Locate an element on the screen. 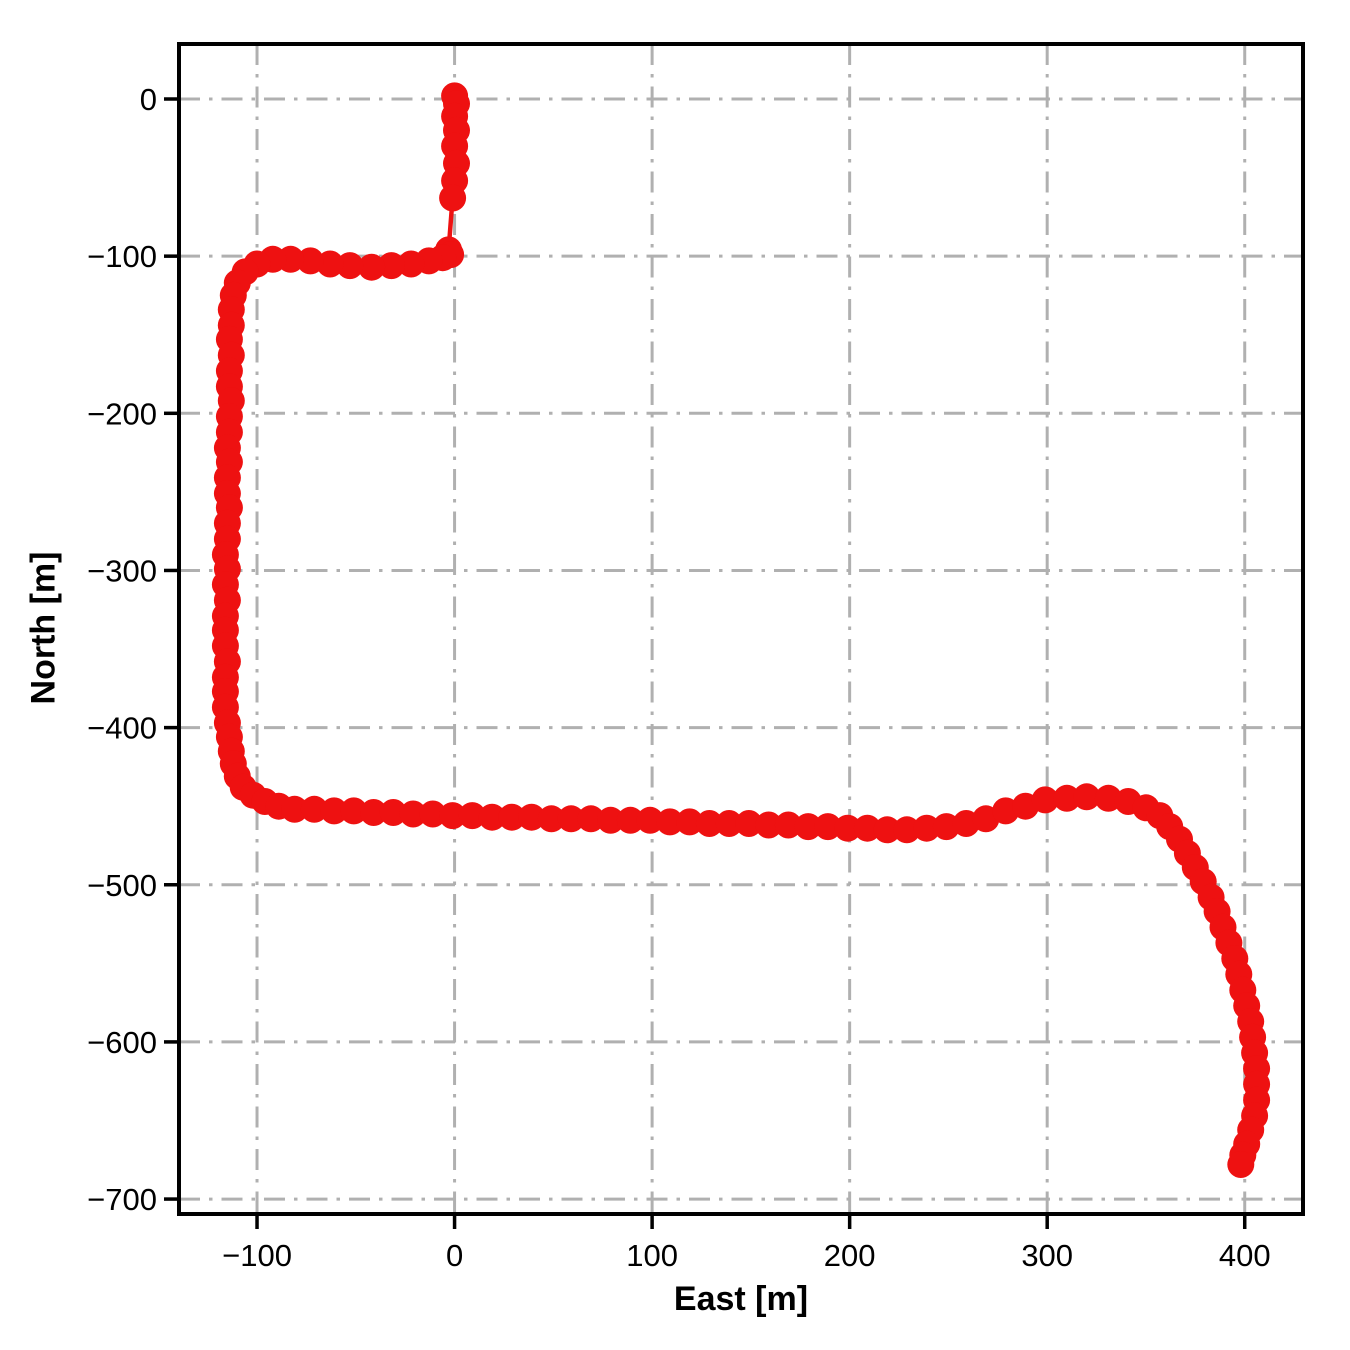 The width and height of the screenshot is (1350, 1350). y-tick-label: −600 is located at coordinates (122, 1042).